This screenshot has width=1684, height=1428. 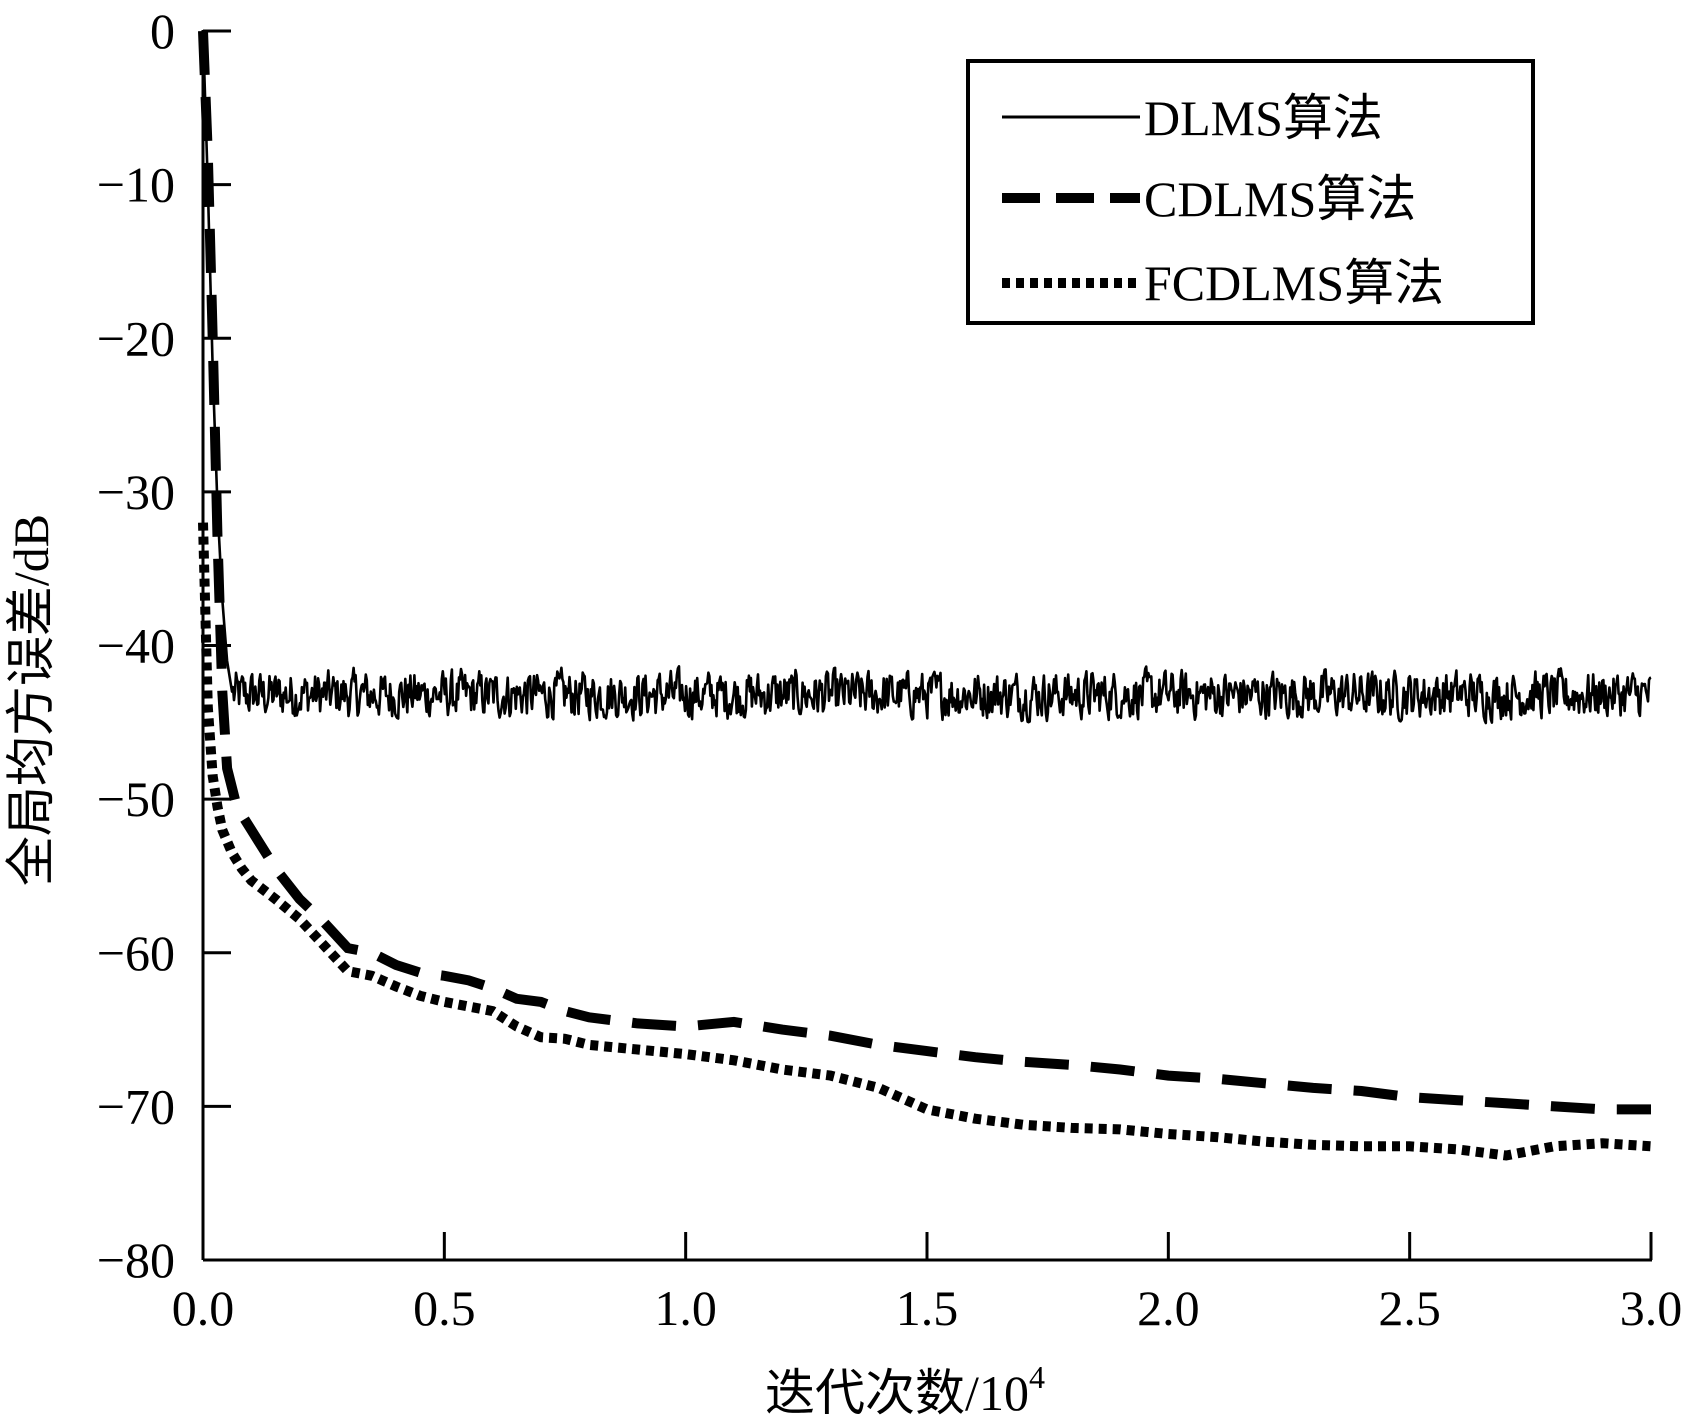 I want to click on x-tick-label: 0.0, so click(x=203, y=1308).